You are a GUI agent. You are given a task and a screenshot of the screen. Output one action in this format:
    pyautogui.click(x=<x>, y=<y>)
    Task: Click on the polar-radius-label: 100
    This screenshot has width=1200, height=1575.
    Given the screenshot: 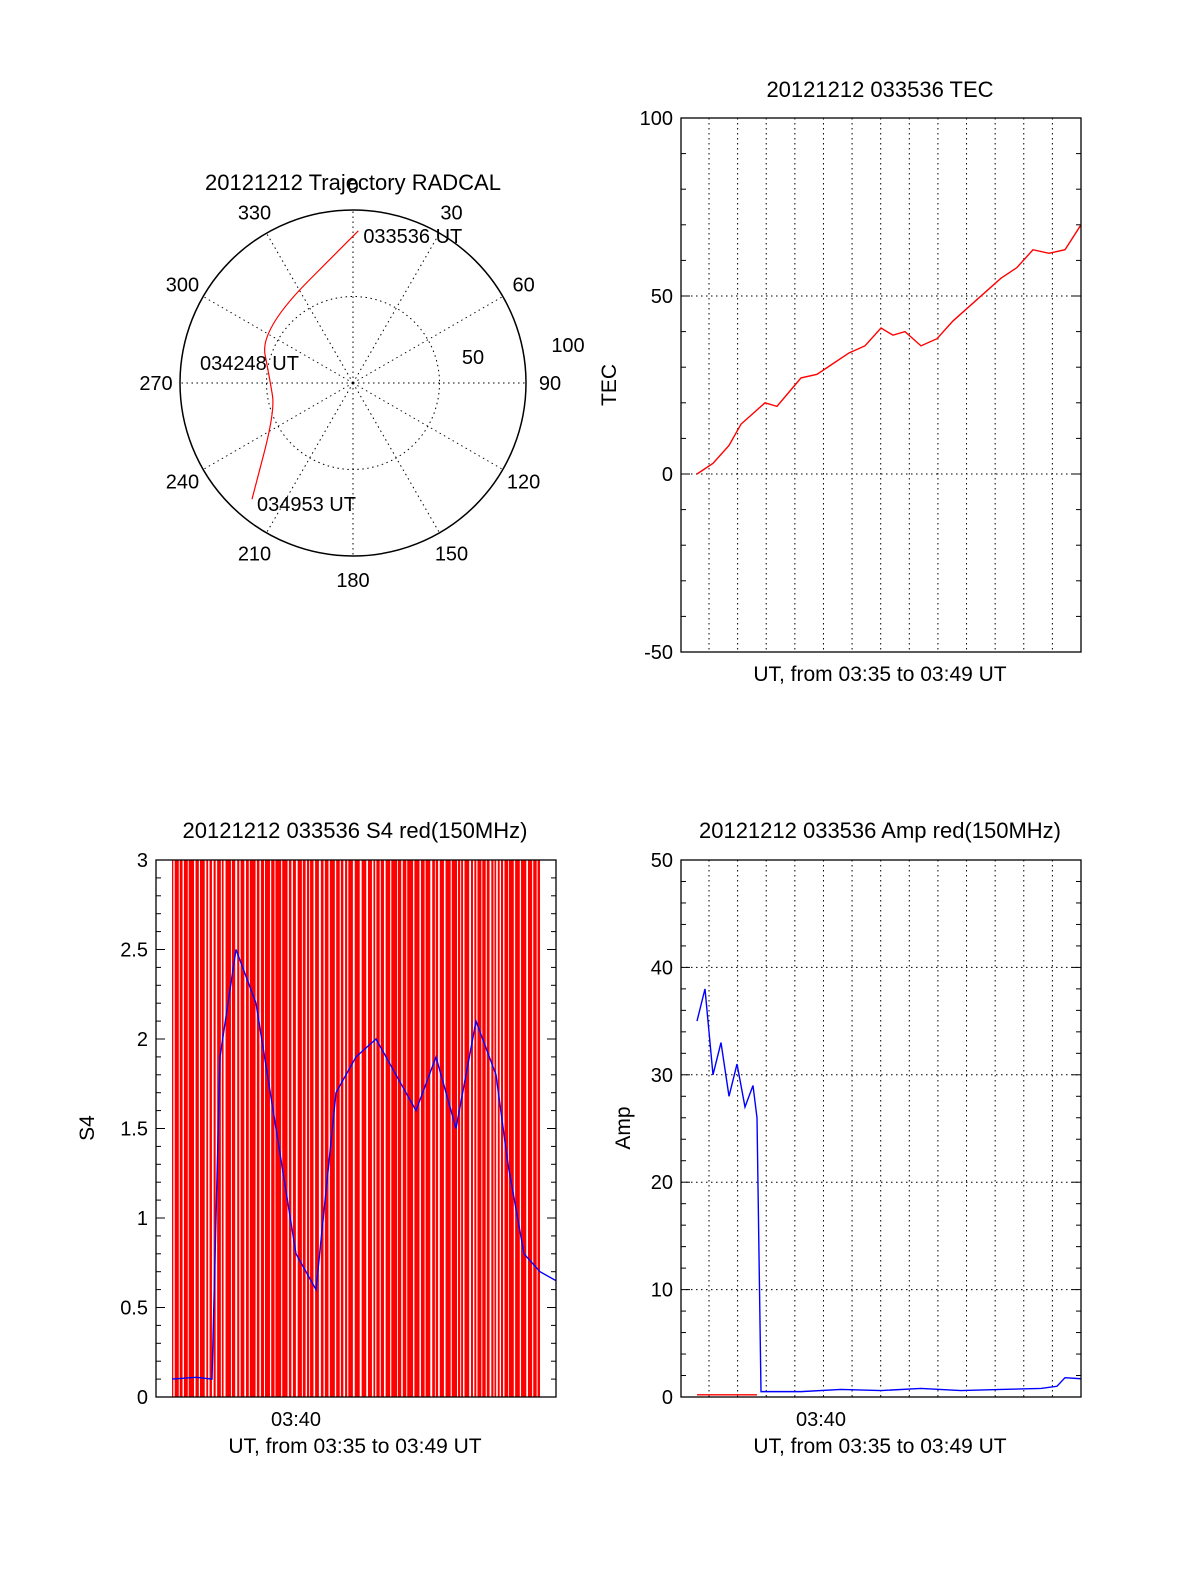 What is the action you would take?
    pyautogui.click(x=567, y=346)
    